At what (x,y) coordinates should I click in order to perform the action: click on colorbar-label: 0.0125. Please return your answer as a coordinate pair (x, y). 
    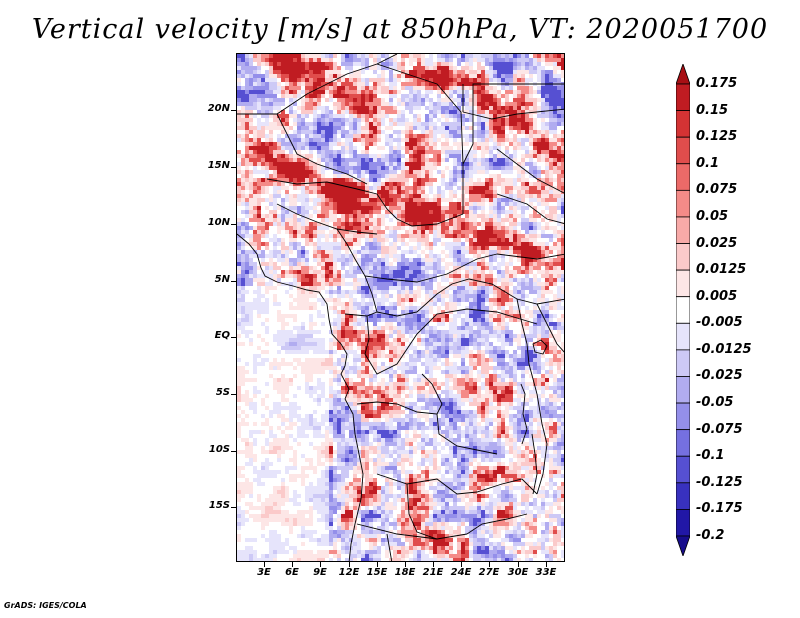
    Looking at the image, I should click on (721, 270).